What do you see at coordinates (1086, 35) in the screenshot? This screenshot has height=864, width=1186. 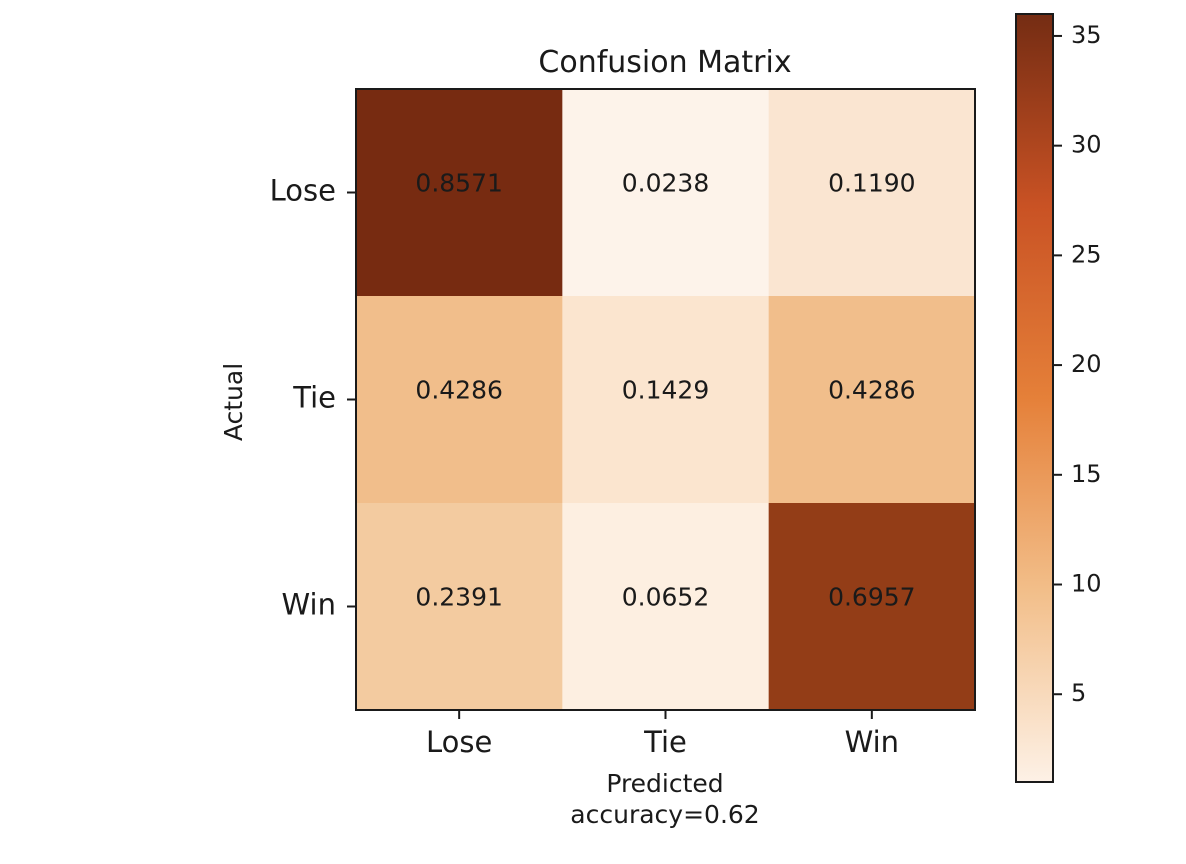 I see `colorbar-tick-label: 35` at bounding box center [1086, 35].